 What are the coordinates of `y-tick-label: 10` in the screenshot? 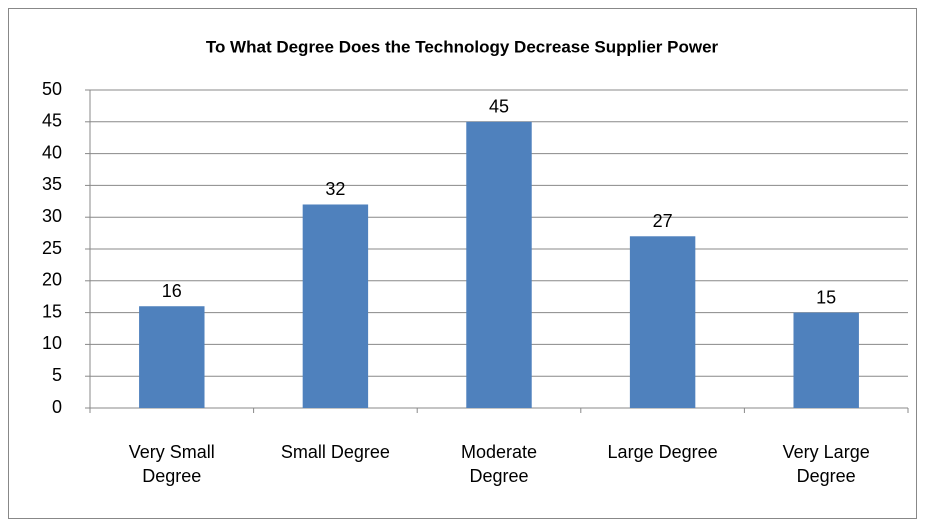 It's located at (52, 343).